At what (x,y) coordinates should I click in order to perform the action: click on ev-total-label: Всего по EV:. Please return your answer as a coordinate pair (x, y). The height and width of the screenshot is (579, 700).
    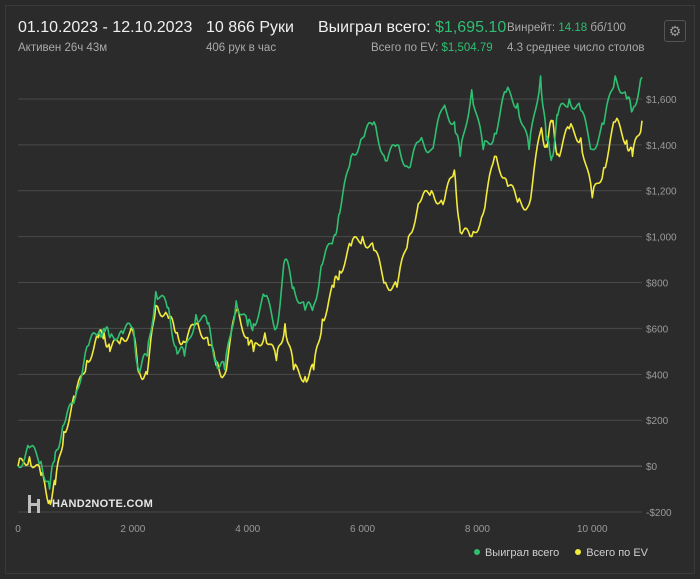
    Looking at the image, I should click on (405, 48).